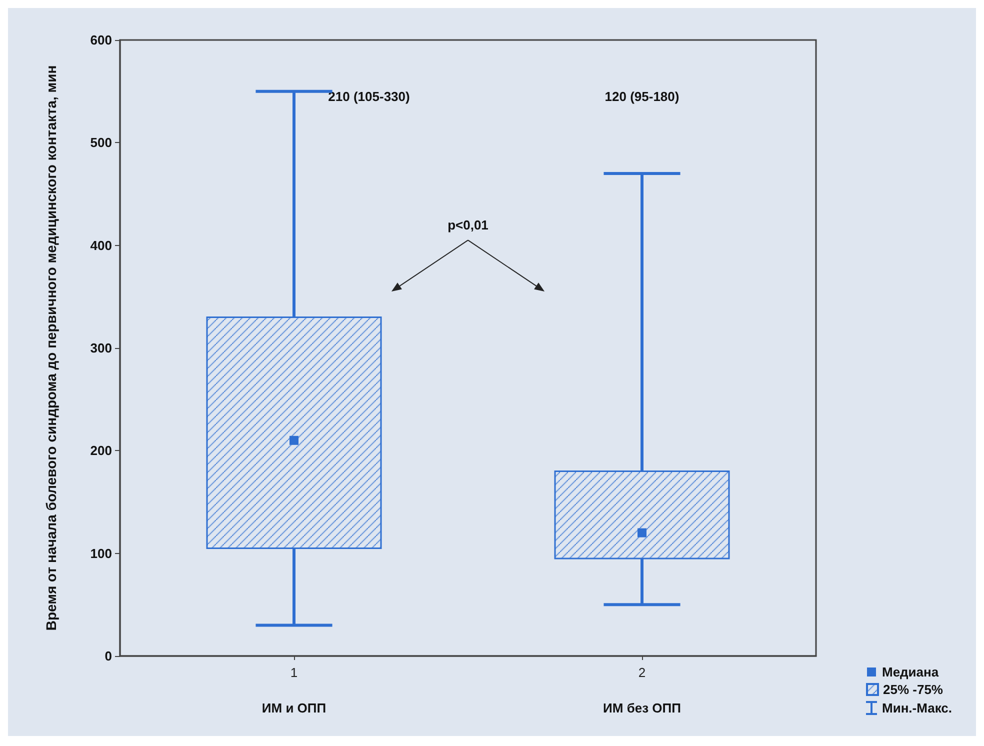  What do you see at coordinates (642, 96) in the screenshot?
I see `annotation: 120 (95-180)` at bounding box center [642, 96].